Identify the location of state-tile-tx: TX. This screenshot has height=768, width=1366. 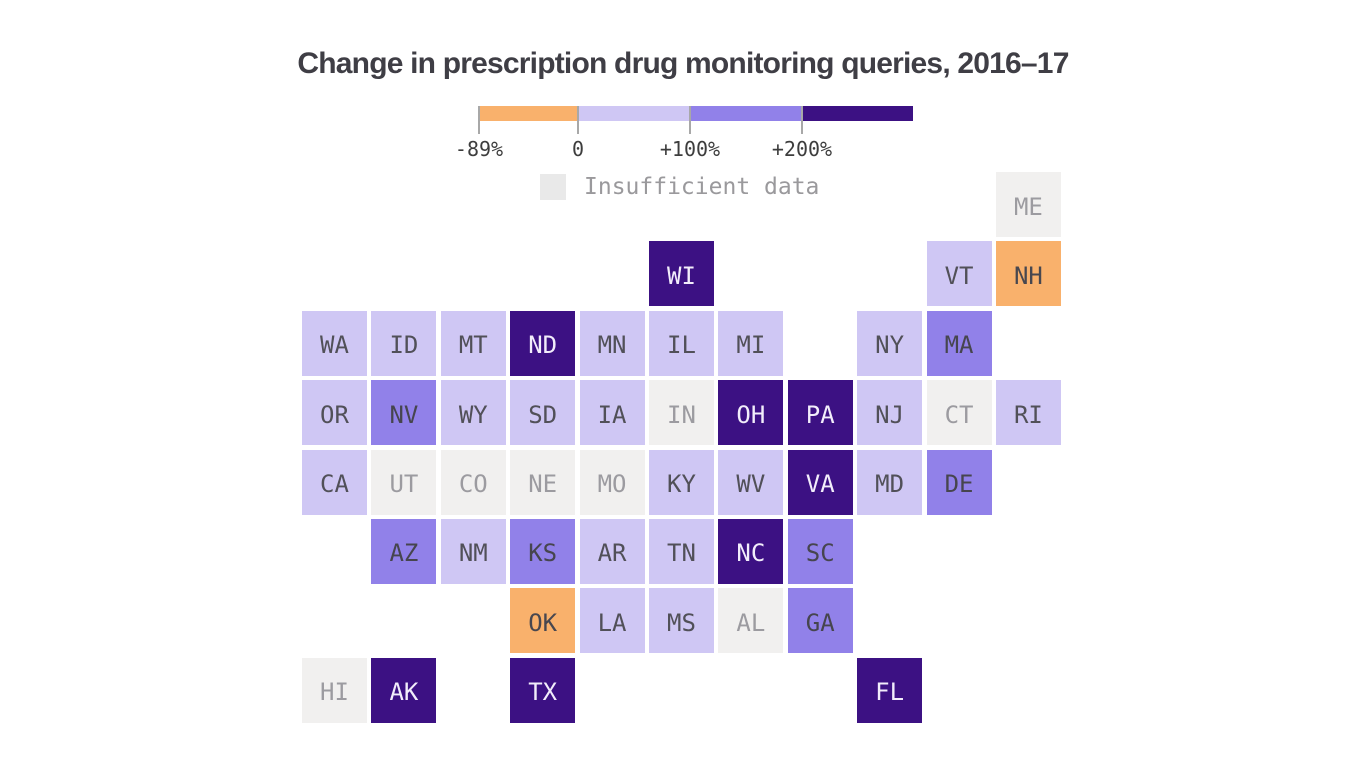
(543, 690).